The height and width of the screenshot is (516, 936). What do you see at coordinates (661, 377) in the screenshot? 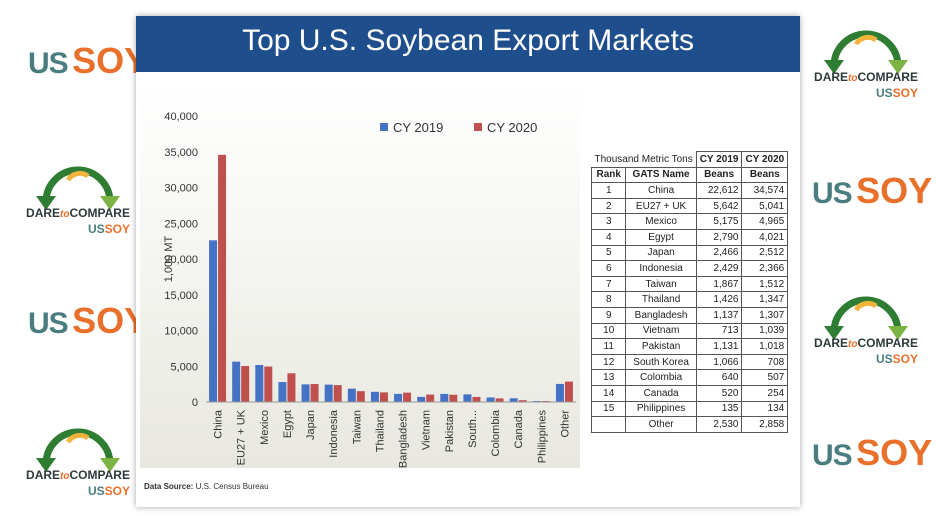
I see `name-cell: Colombia` at bounding box center [661, 377].